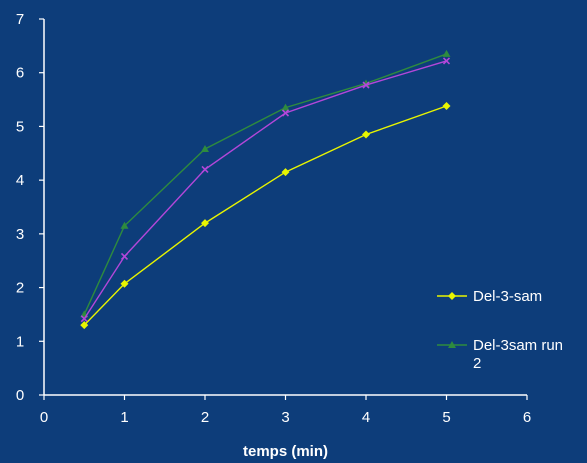  I want to click on y-tick-label: 0, so click(20, 395).